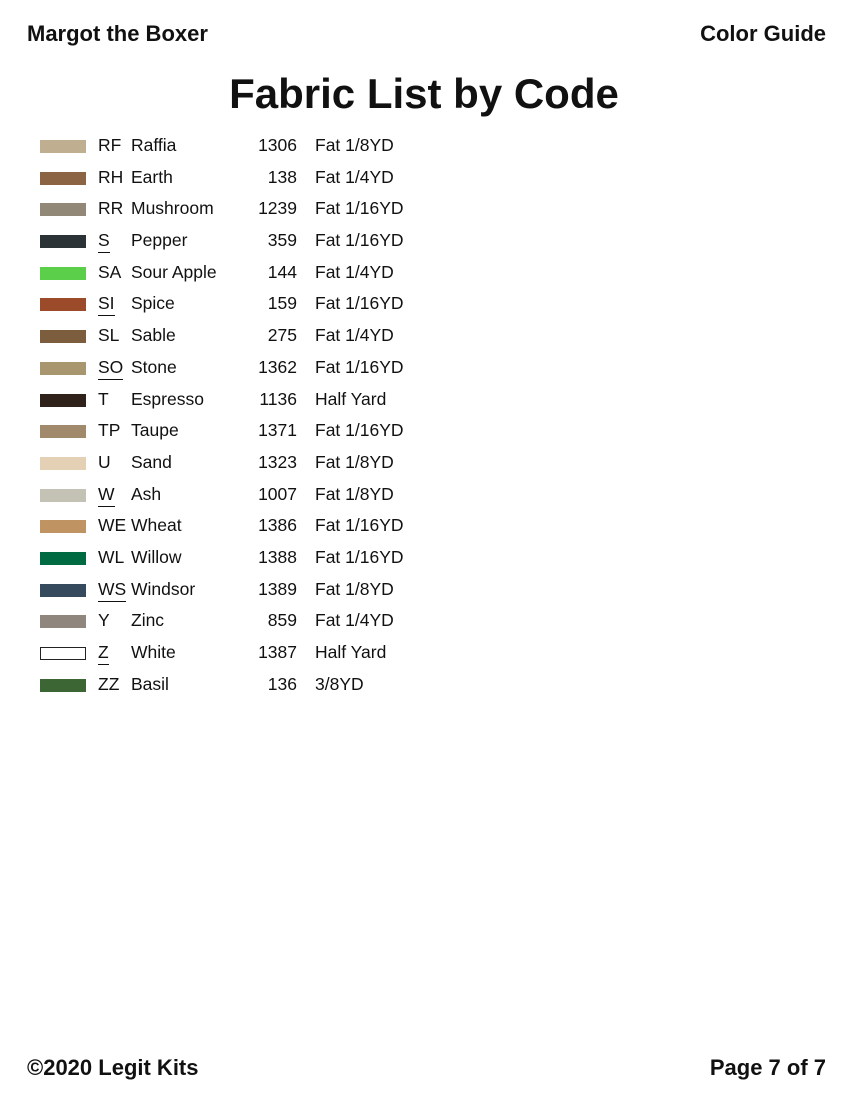 The height and width of the screenshot is (1100, 848). What do you see at coordinates (277, 366) in the screenshot?
I see `fabric-number: 1362` at bounding box center [277, 366].